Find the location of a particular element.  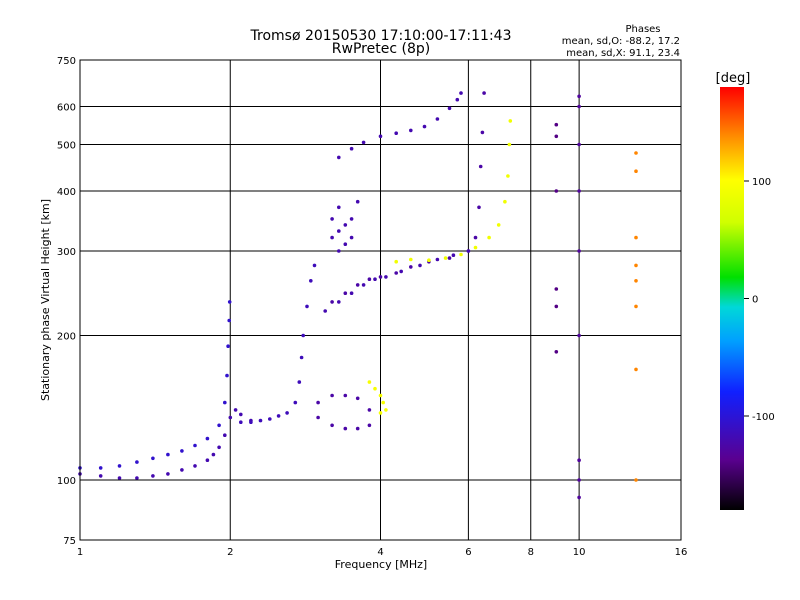

y-tick-label: 600 is located at coordinates (66, 108).